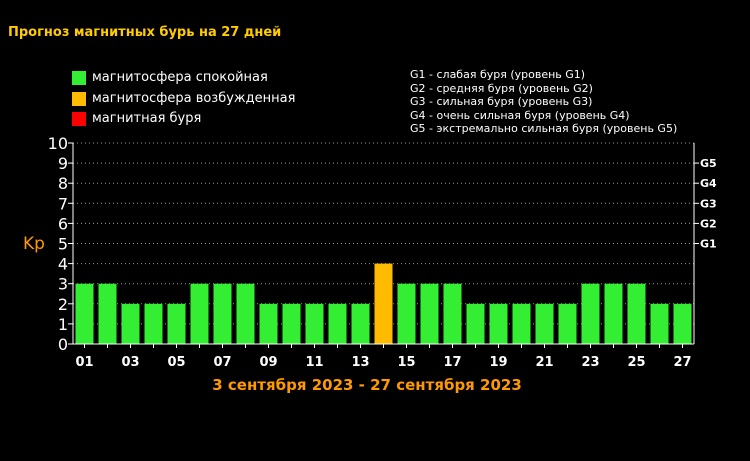 Image resolution: width=750 pixels, height=461 pixels. What do you see at coordinates (314, 362) in the screenshot?
I see `x-tick-label-11: 11` at bounding box center [314, 362].